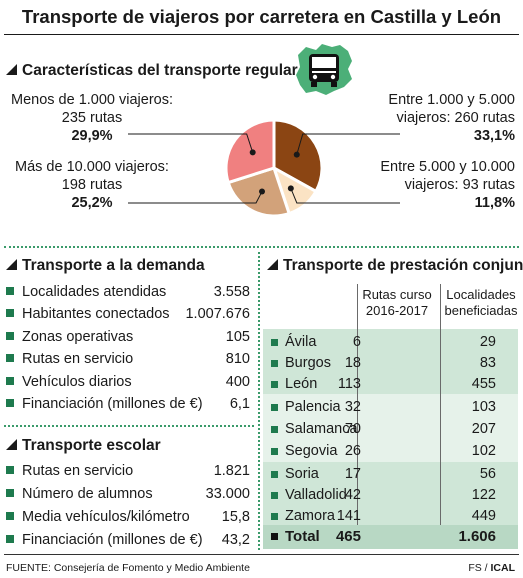  I want to click on total-localidades: 1.606, so click(477, 536).